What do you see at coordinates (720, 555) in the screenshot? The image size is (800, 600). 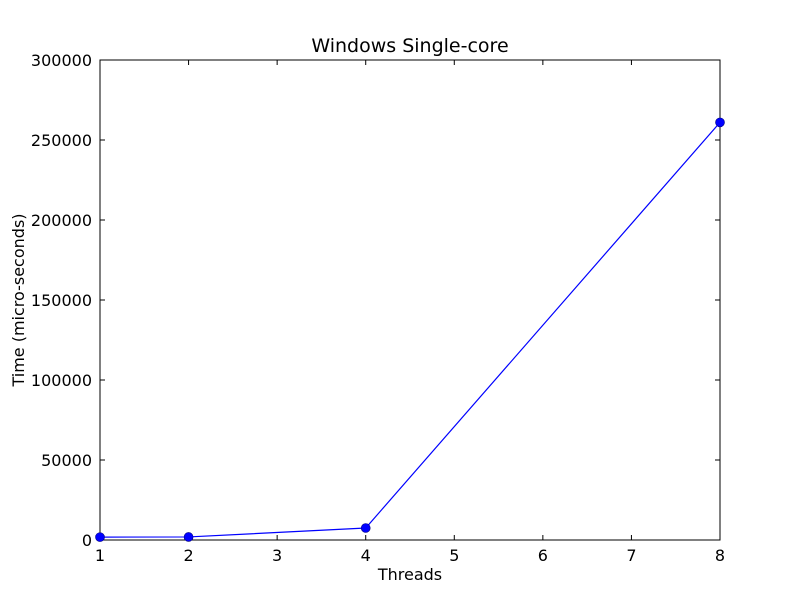 I see `x-tick-label: 8` at bounding box center [720, 555].